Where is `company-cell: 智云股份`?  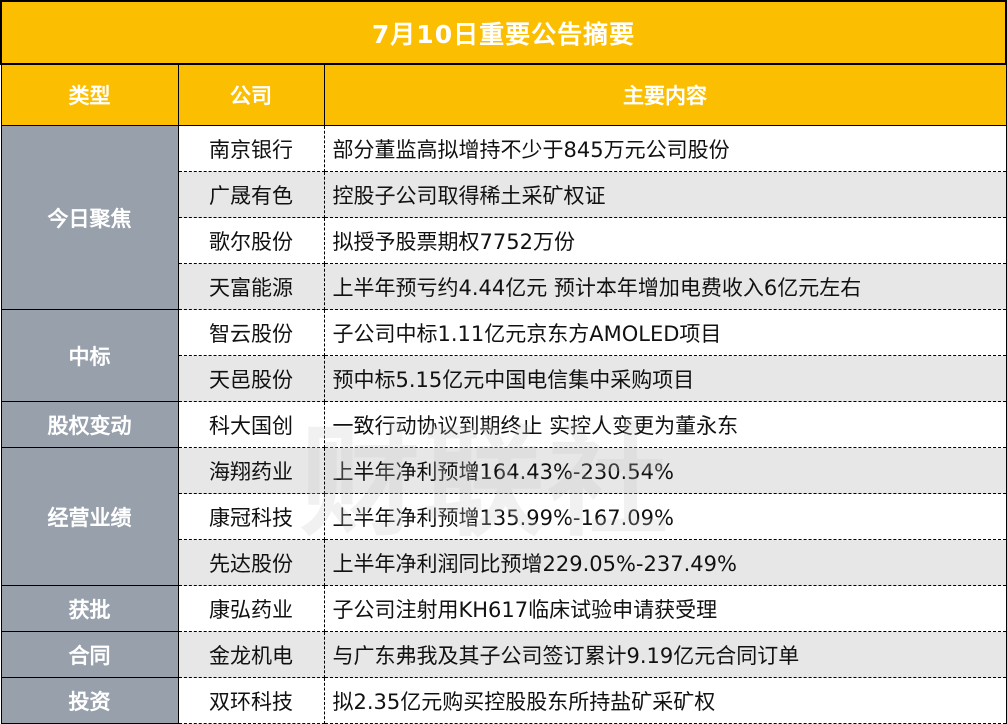 company-cell: 智云股份 is located at coordinates (251, 332).